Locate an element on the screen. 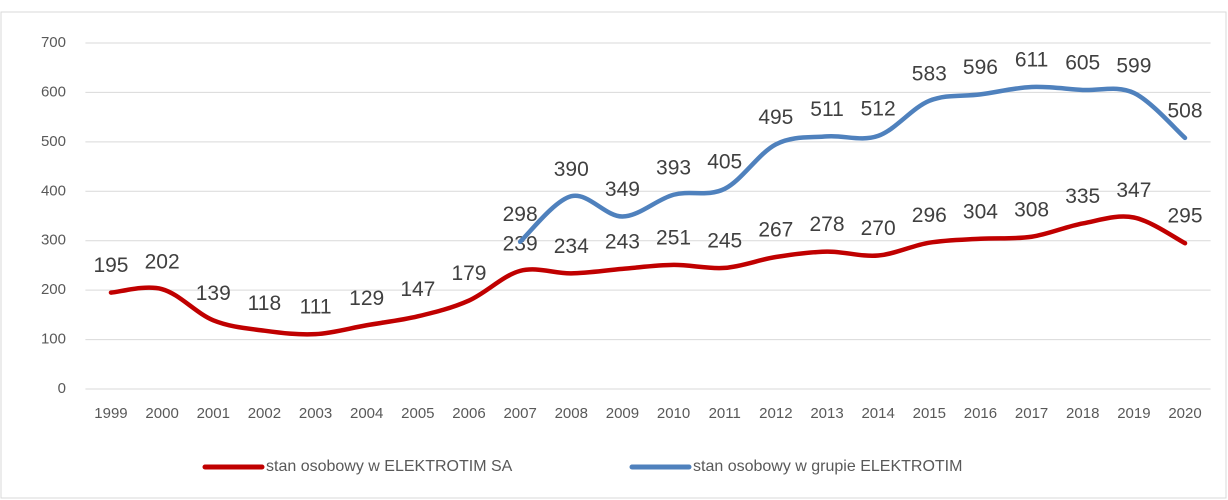  data-label: 611 is located at coordinates (1031, 60).